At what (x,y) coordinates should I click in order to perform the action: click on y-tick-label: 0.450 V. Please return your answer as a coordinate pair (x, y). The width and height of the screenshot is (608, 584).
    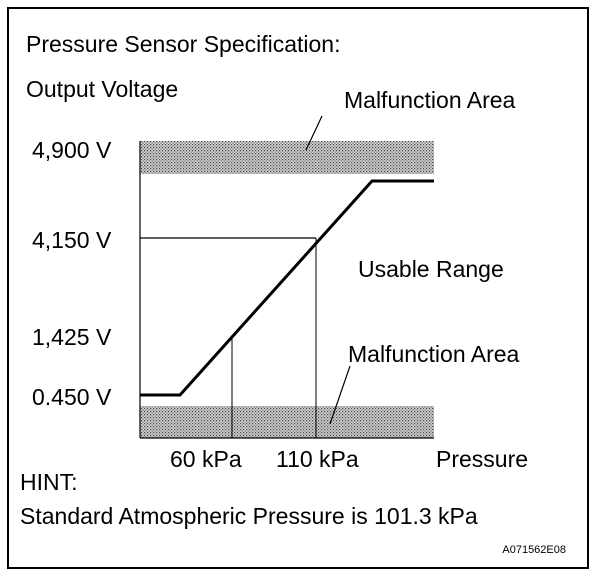
    Looking at the image, I should click on (72, 397).